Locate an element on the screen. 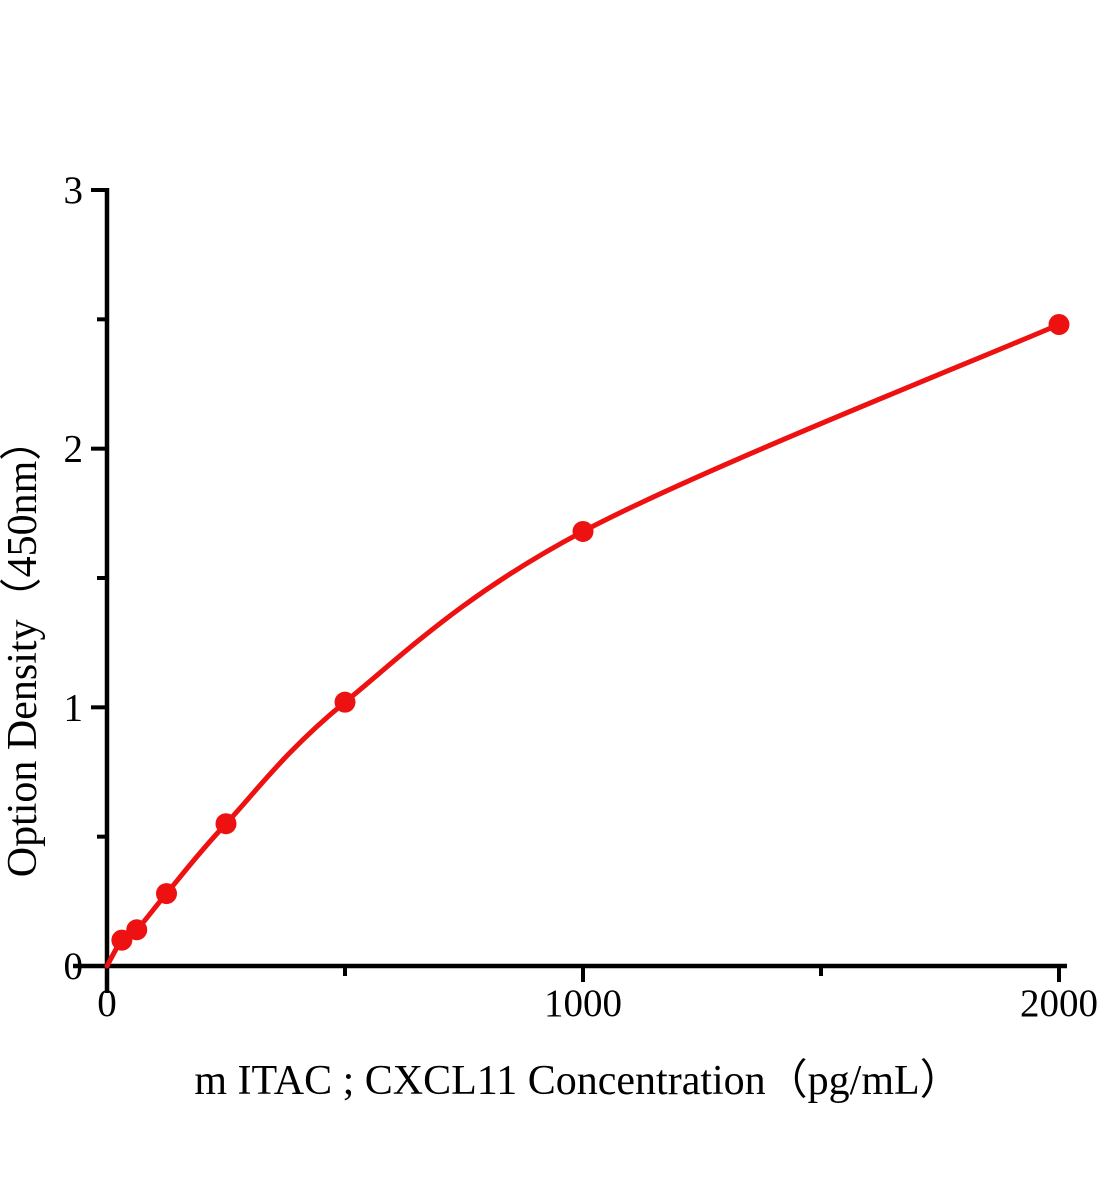 The image size is (1104, 1200). x-tick-label: 0 is located at coordinates (107, 1003).